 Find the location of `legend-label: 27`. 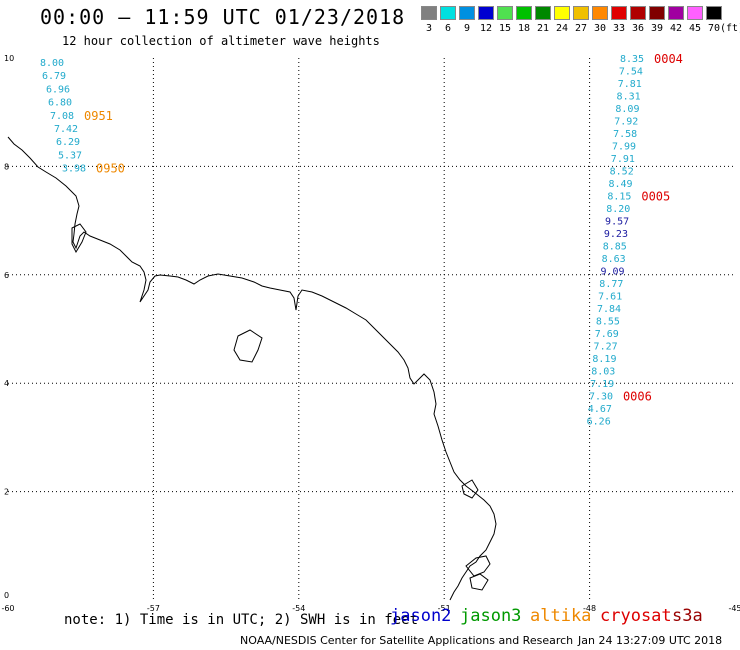

legend-label: 27 is located at coordinates (581, 28).